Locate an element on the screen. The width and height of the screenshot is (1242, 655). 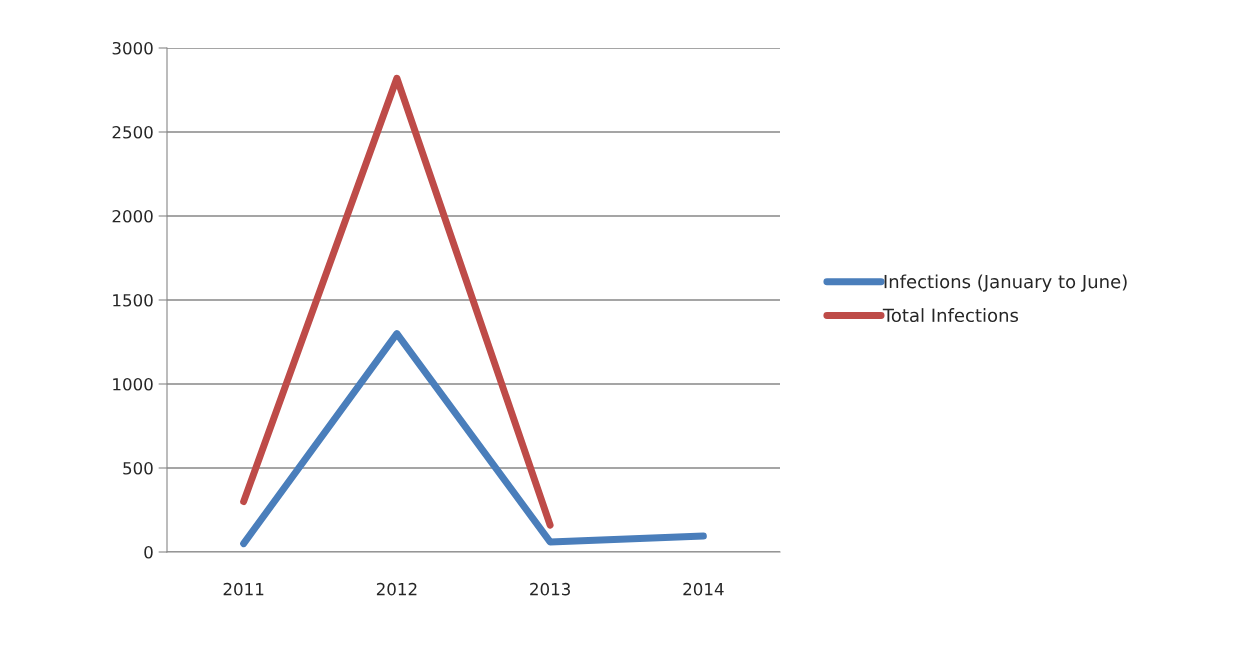
y-tick-label: 0 is located at coordinates (148, 552).